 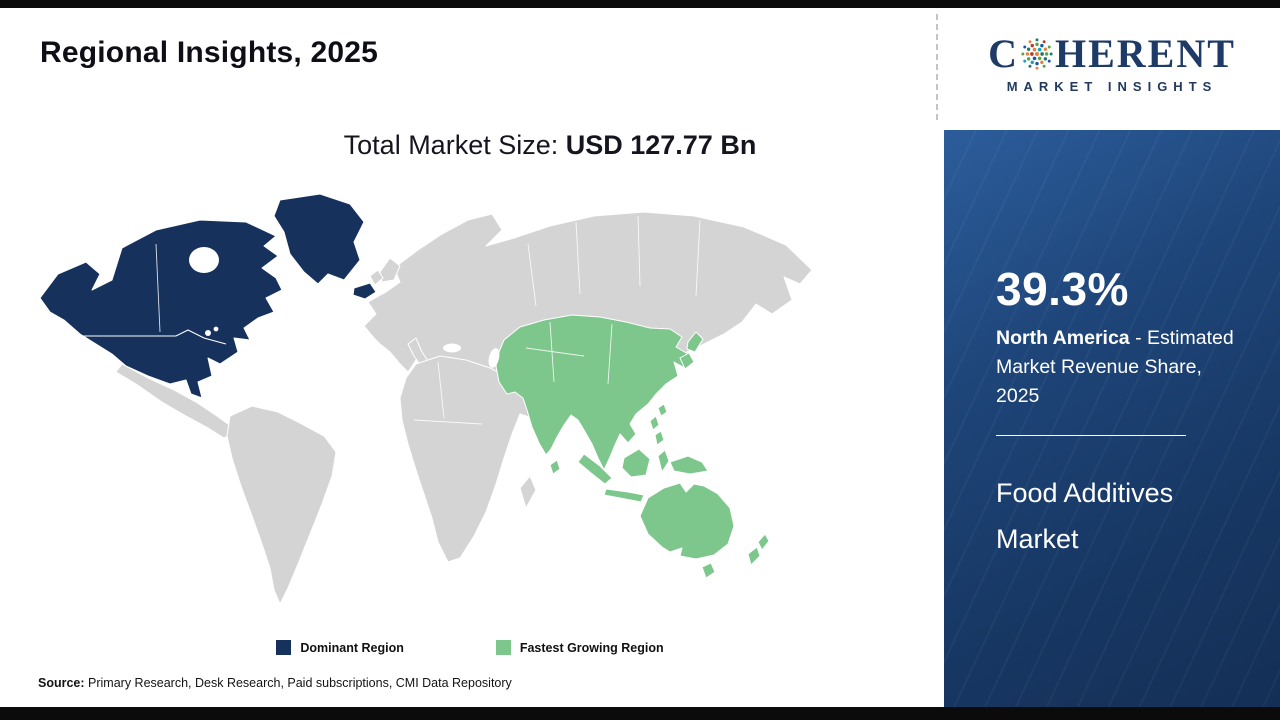 I want to click on coherent-market-insights-logo: C, so click(x=1112, y=63).